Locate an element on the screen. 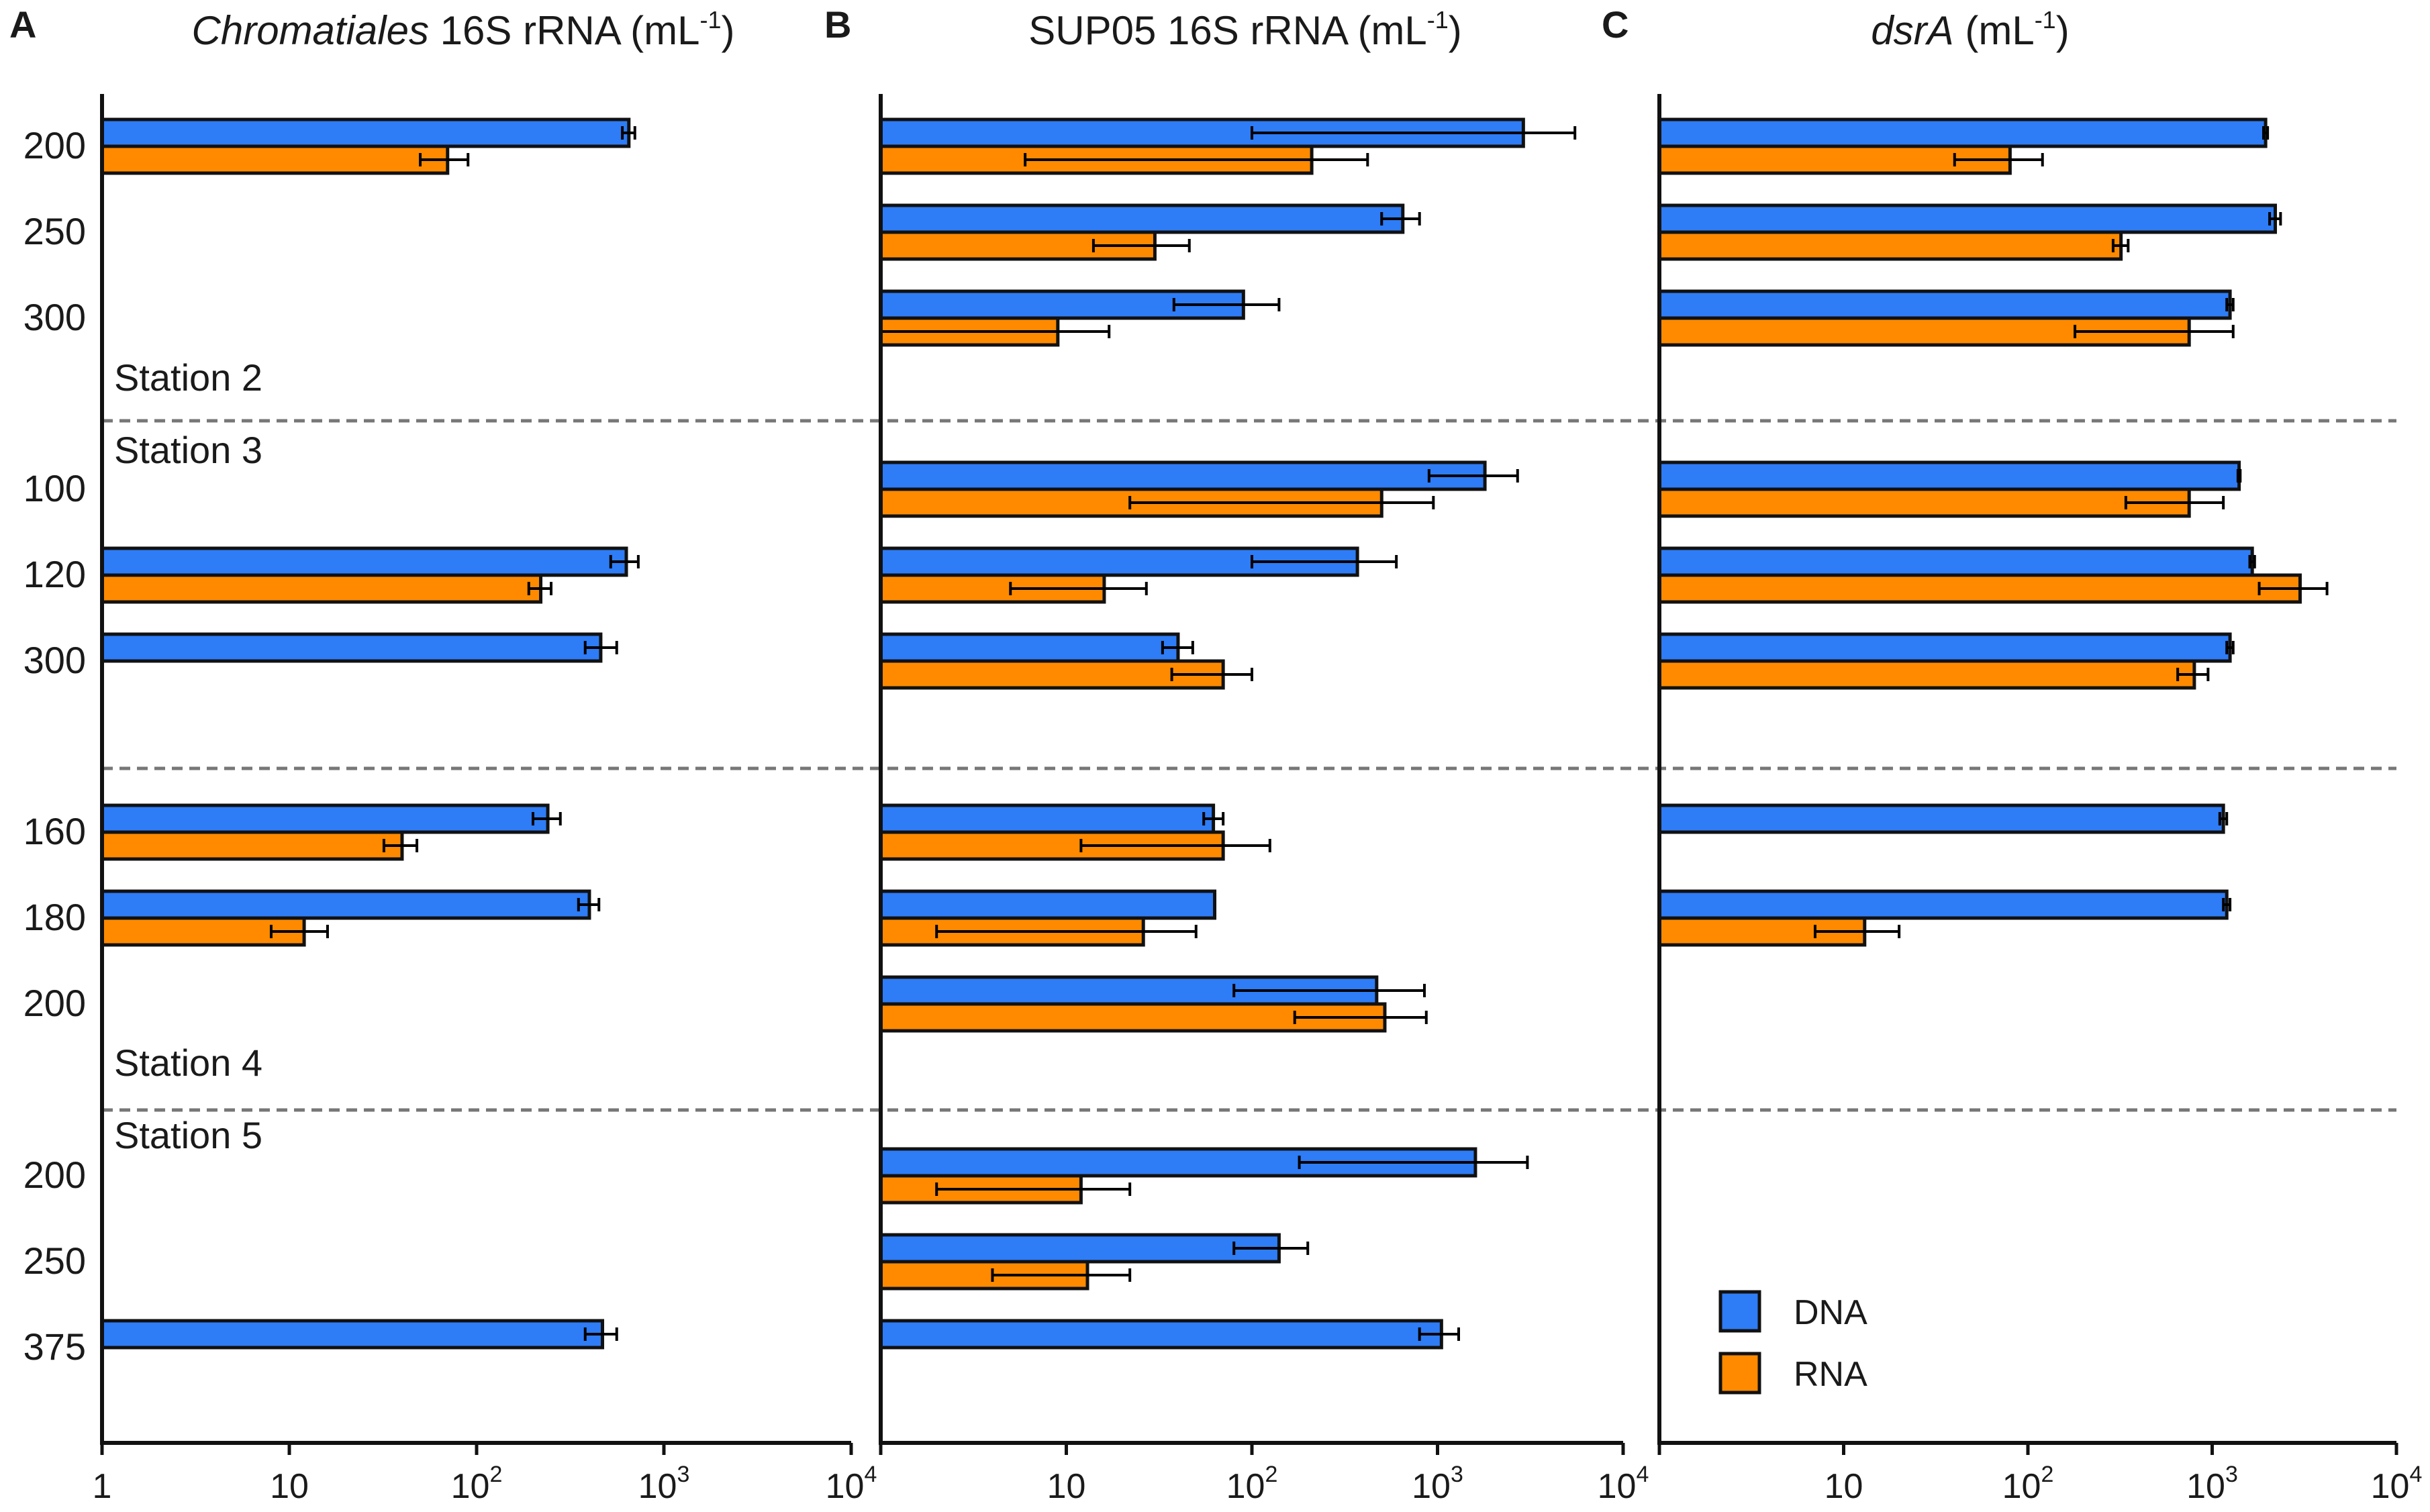  station-label: Station 5 is located at coordinates (188, 1135).